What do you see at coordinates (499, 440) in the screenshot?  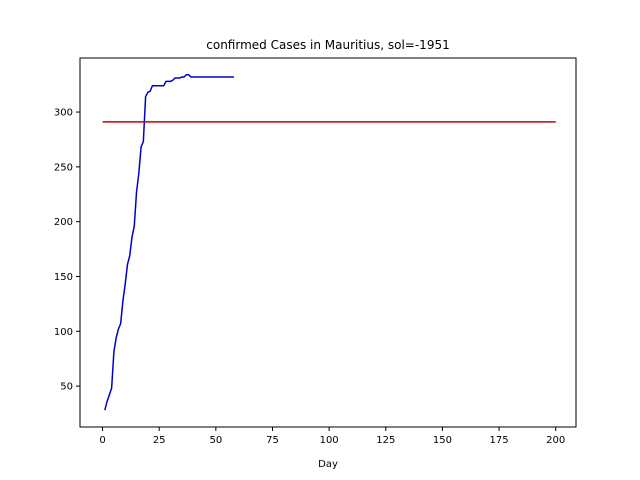 I see `x-tick-label: 175` at bounding box center [499, 440].